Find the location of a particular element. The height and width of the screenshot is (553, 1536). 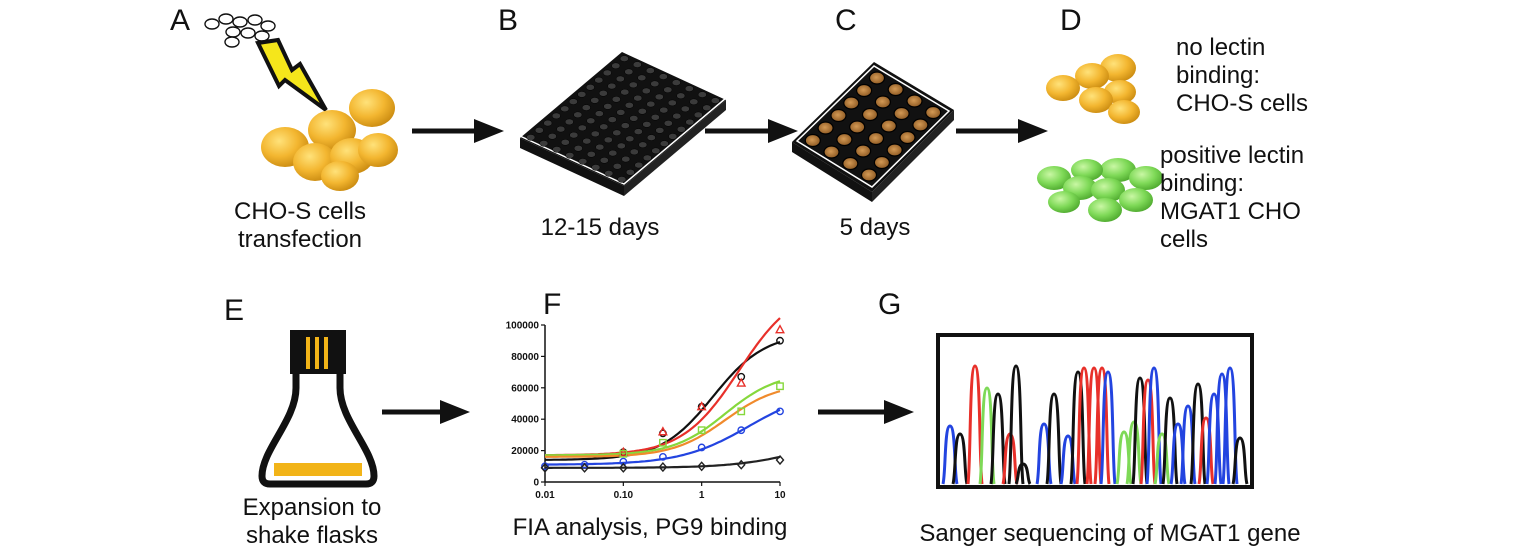

panel-a-caption: CHO-S cells transfection is located at coordinates (300, 226).